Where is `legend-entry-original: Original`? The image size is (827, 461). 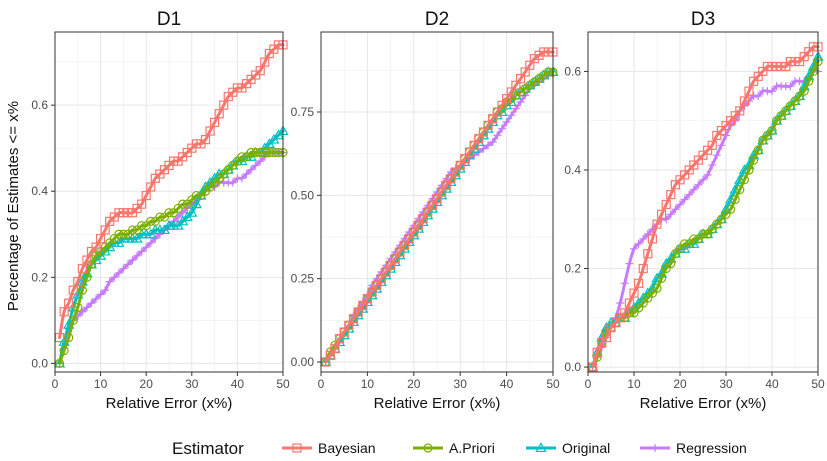 legend-entry-original: Original is located at coordinates (568, 448).